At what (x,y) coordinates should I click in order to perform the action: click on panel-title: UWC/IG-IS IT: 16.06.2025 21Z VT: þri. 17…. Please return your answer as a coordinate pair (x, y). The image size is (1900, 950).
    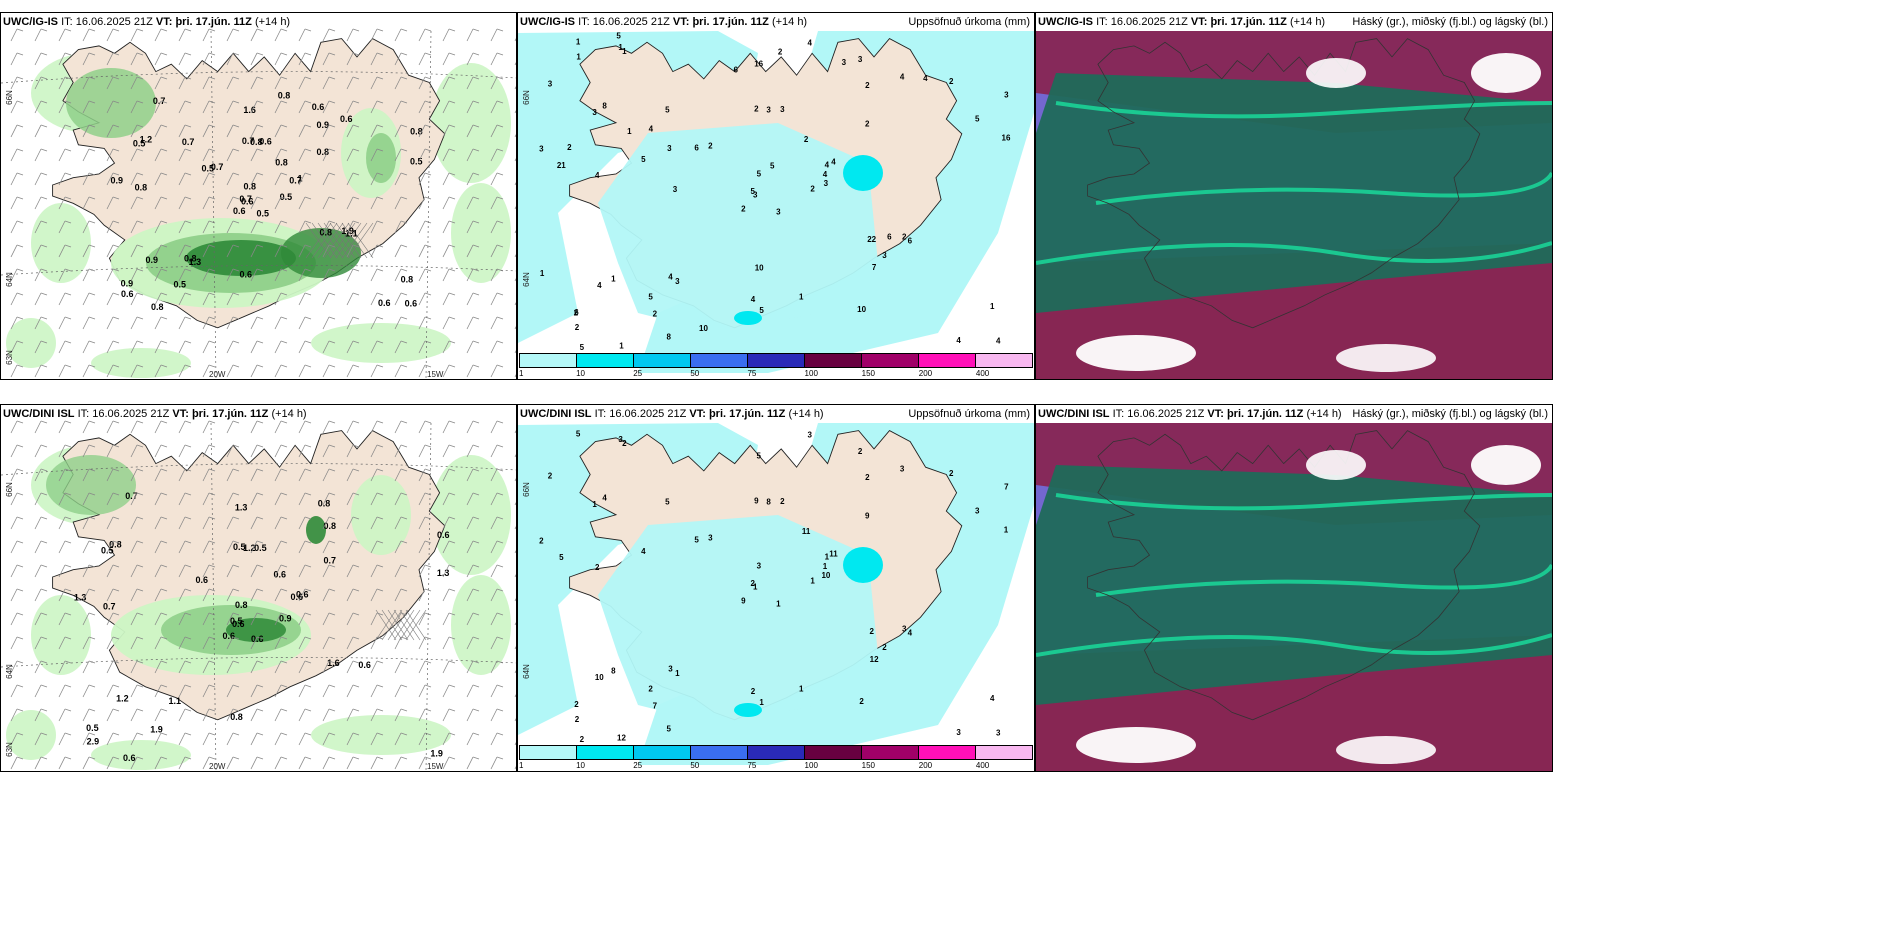
    Looking at the image, I should click on (1181, 22).